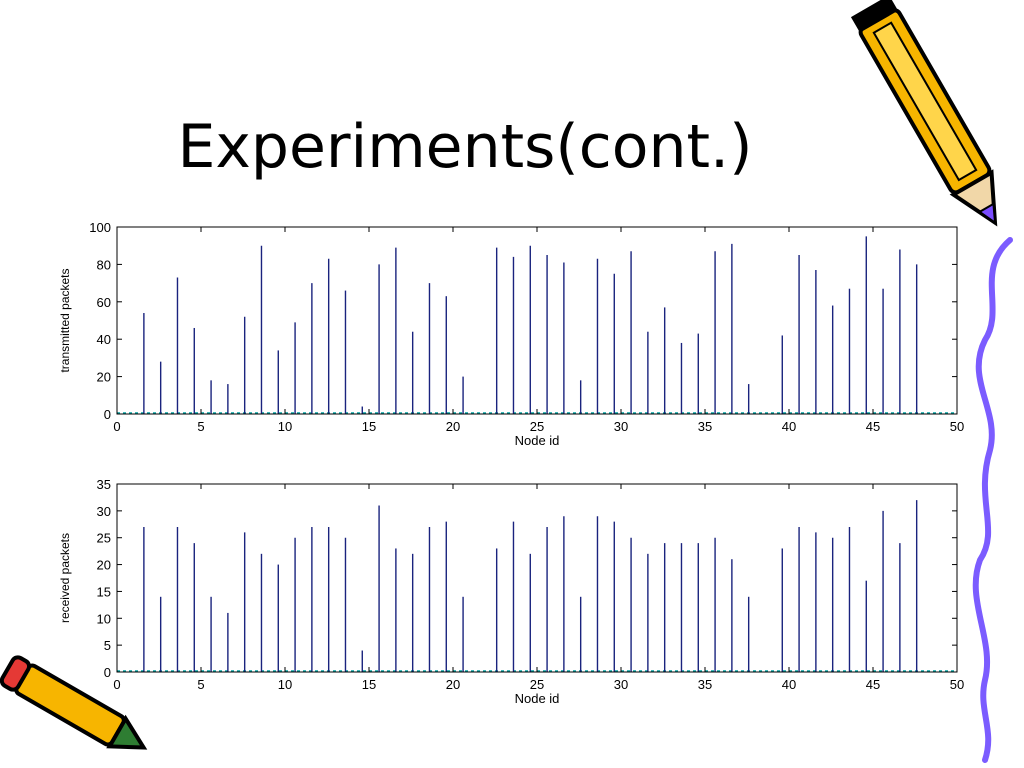 This screenshot has height=768, width=1024. What do you see at coordinates (100, 227) in the screenshot?
I see `y-tick-label: 100` at bounding box center [100, 227].